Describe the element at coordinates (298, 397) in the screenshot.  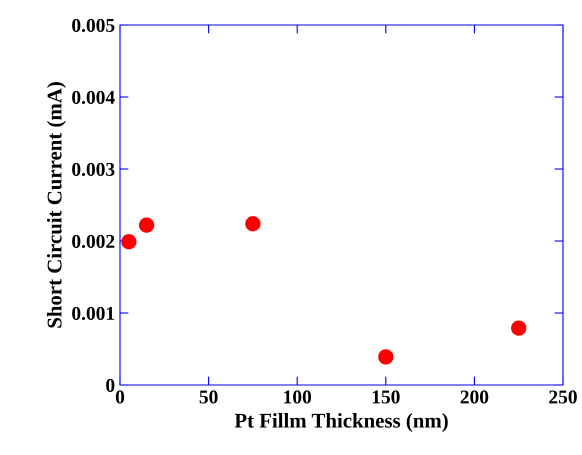
I see `x-tick-label: 100` at that location.